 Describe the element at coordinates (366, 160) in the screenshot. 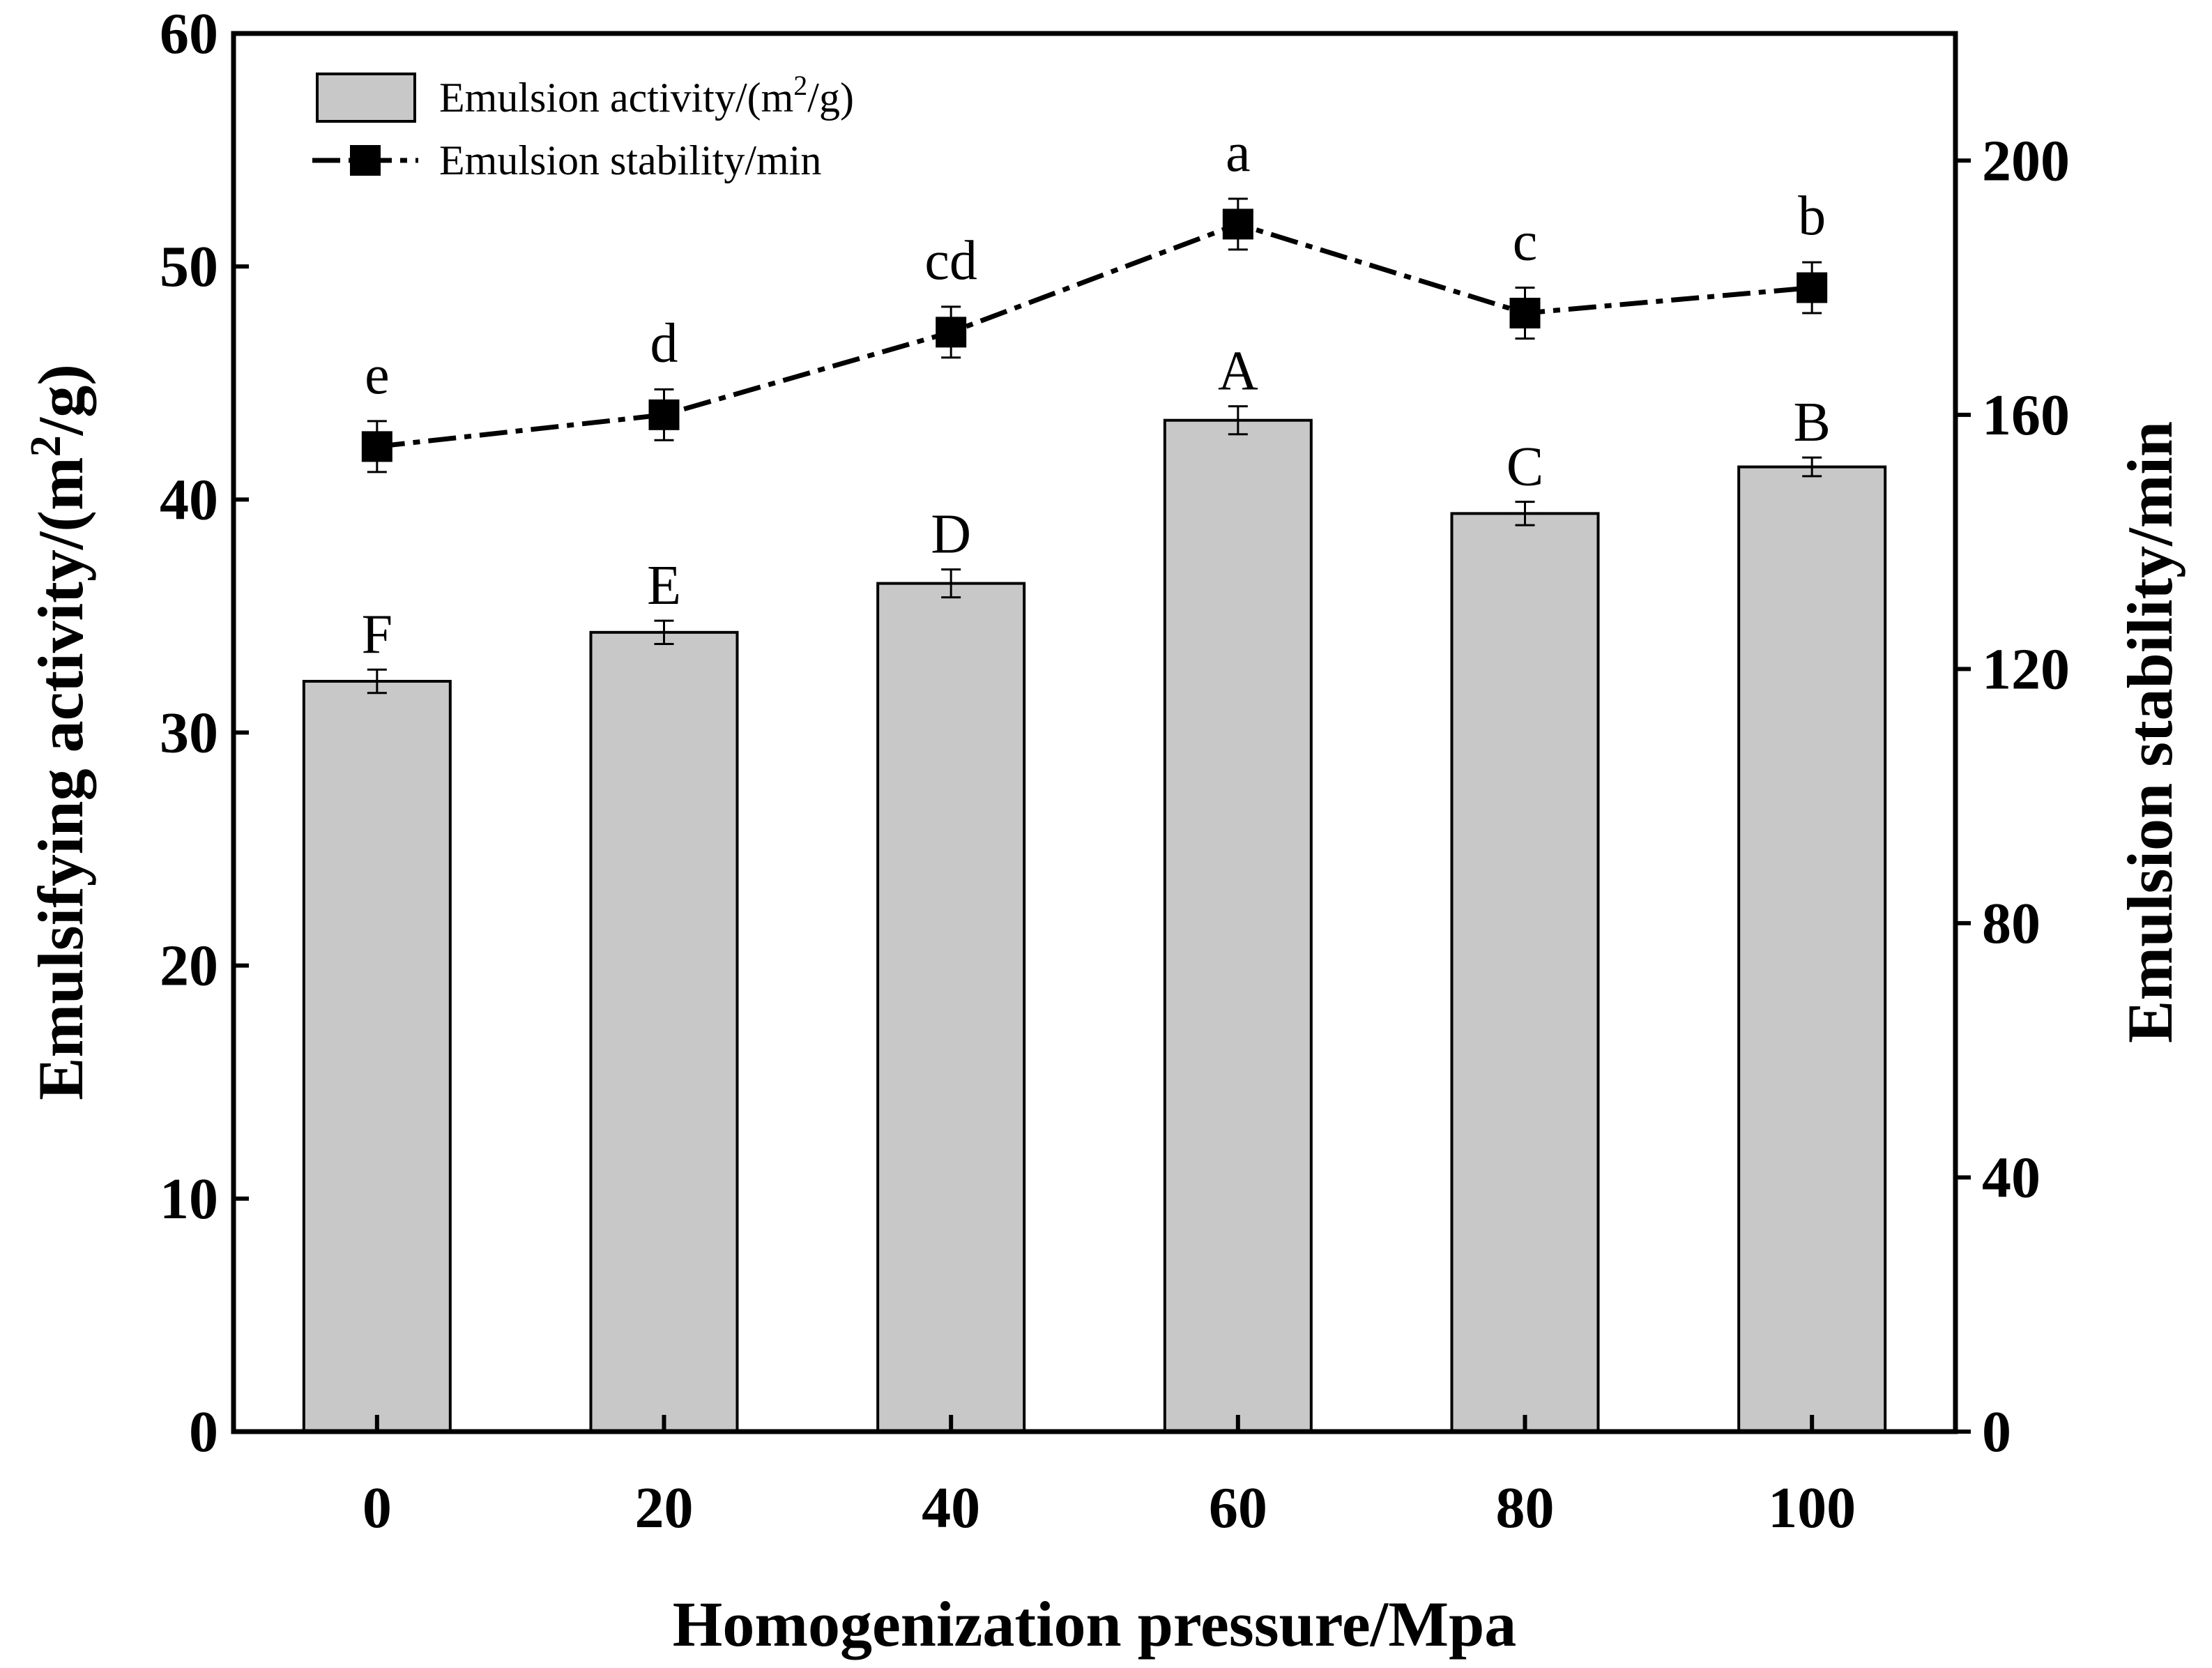

I see `legend-line-marker` at that location.